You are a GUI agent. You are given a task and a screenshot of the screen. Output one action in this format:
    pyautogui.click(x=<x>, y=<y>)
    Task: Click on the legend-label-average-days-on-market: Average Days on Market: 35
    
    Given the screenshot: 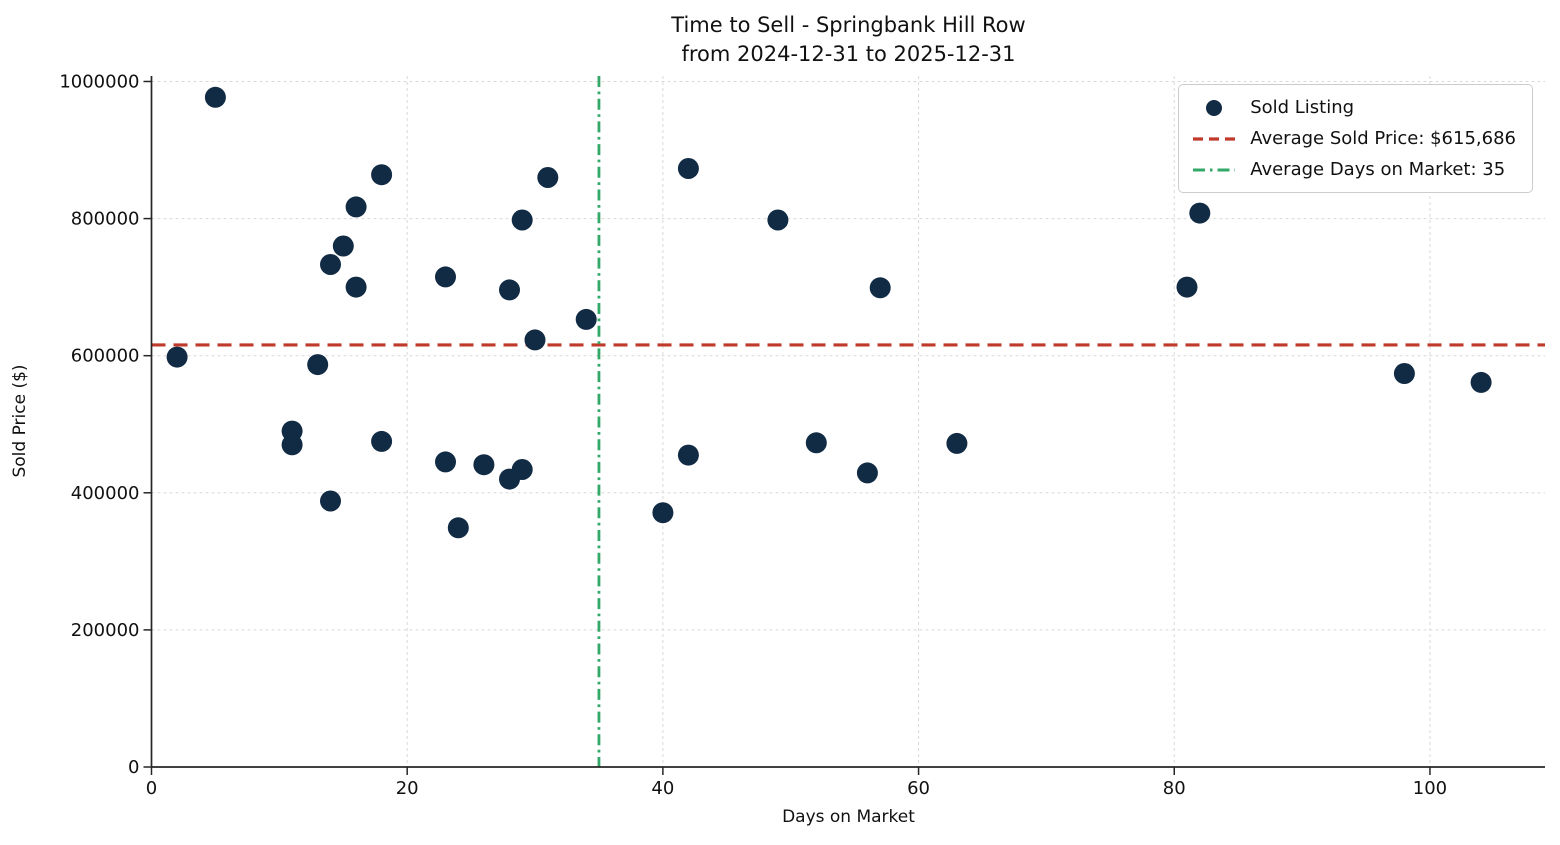 What is the action you would take?
    pyautogui.click(x=1378, y=169)
    